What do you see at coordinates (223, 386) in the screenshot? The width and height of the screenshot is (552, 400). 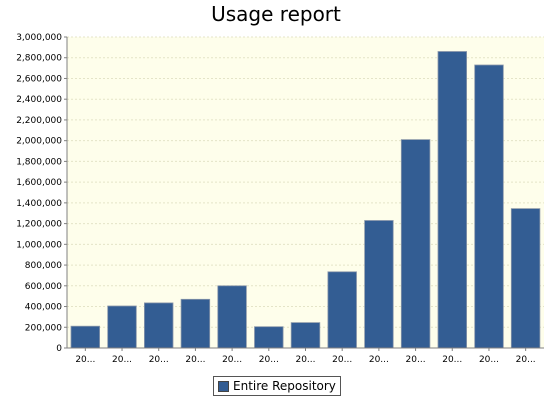 I see `legend-swatch` at bounding box center [223, 386].